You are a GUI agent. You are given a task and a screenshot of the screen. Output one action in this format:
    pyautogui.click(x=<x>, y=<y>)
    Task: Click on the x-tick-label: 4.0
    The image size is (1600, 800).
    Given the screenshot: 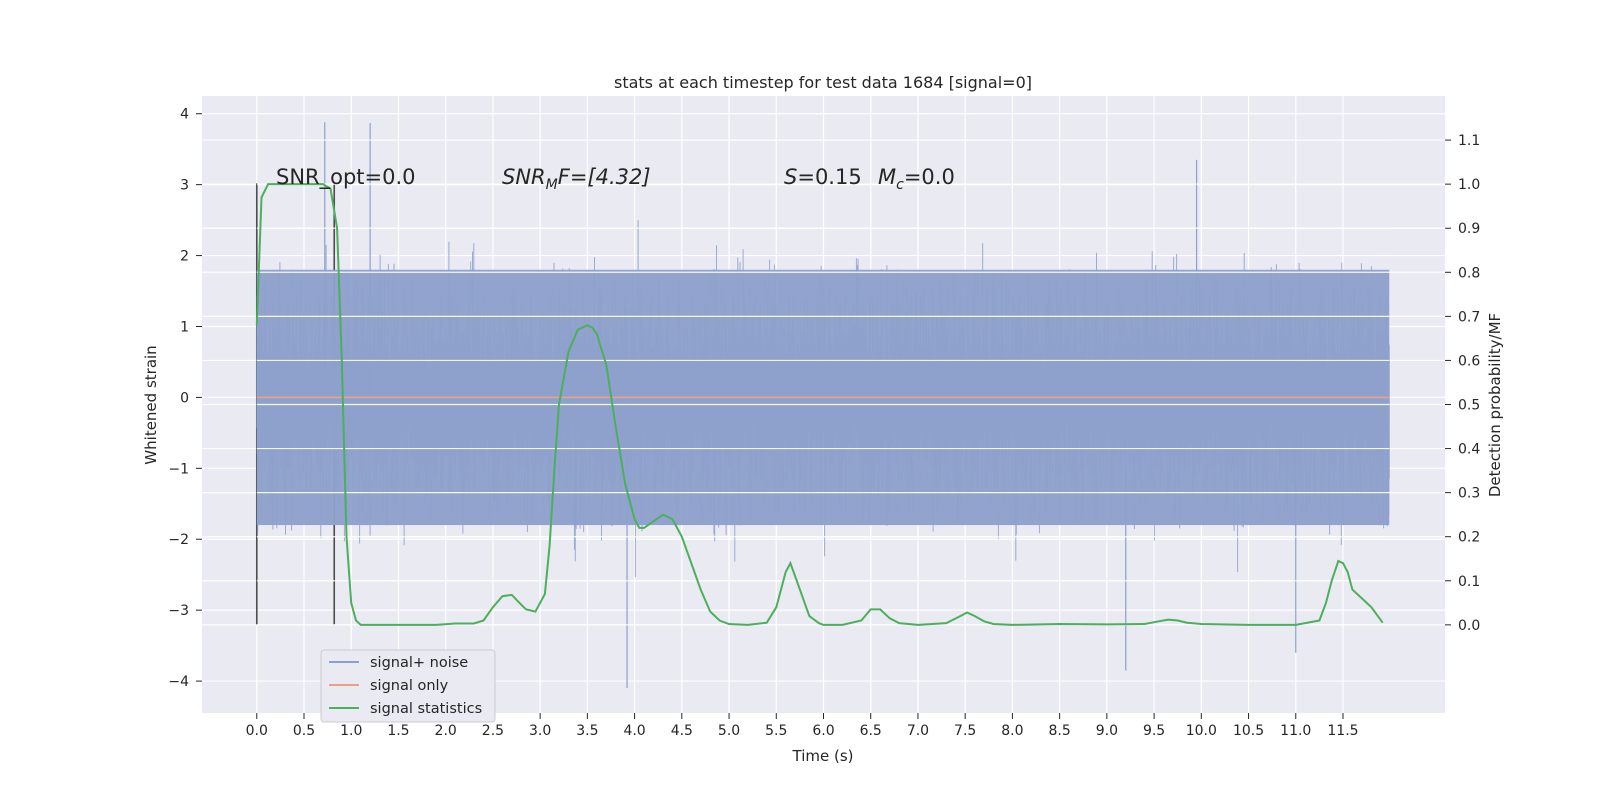 What is the action you would take?
    pyautogui.click(x=634, y=731)
    